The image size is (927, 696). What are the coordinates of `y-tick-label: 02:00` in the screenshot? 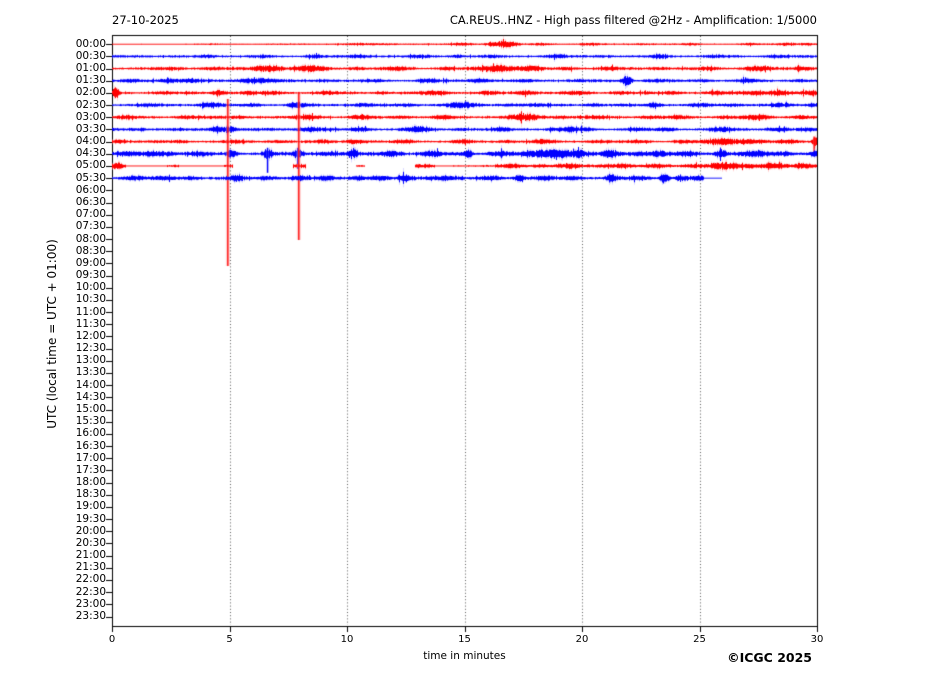 It's located at (90, 92).